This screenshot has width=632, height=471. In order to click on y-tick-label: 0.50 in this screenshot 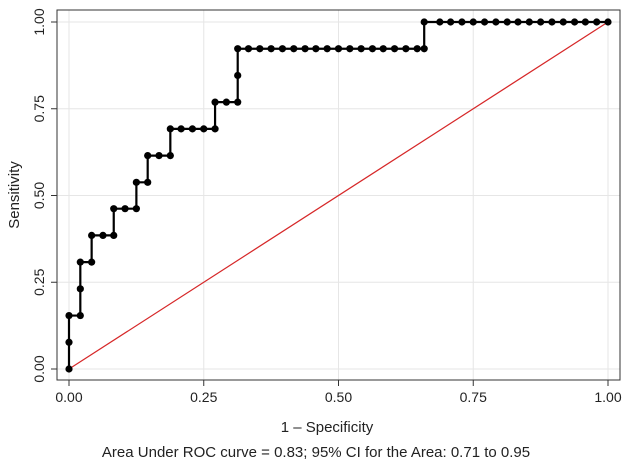, I will do `click(39, 195)`.